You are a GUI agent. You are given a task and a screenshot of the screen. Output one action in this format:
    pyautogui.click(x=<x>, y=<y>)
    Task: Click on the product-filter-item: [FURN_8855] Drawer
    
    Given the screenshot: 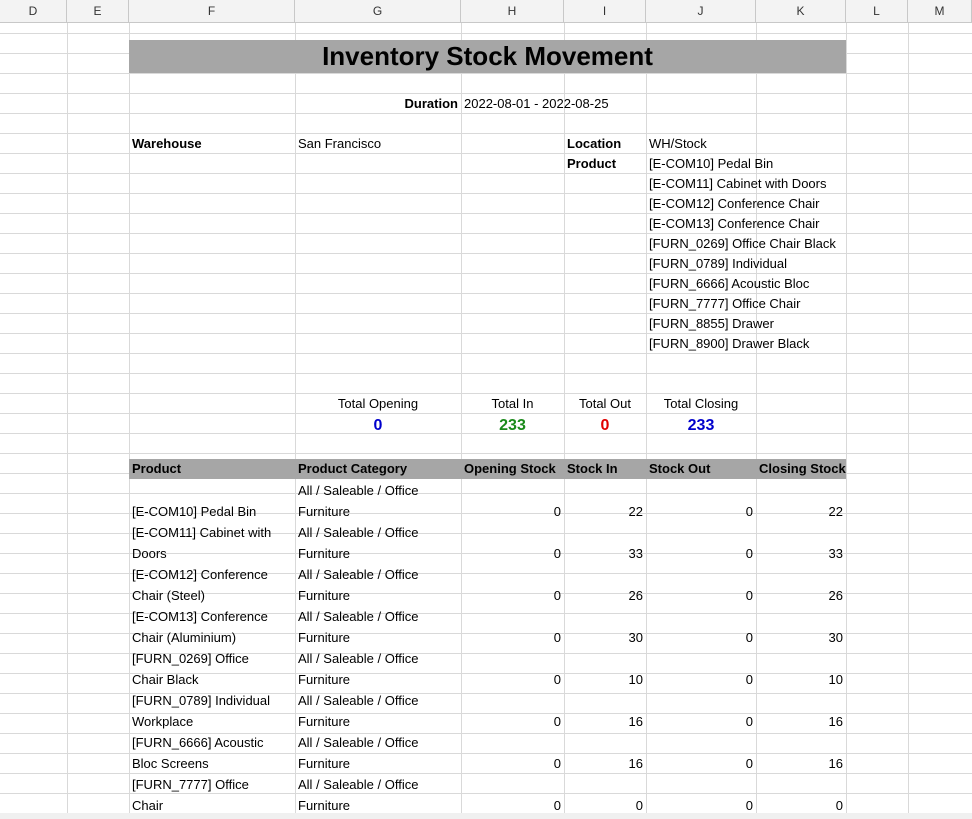 What is the action you would take?
    pyautogui.click(x=711, y=323)
    